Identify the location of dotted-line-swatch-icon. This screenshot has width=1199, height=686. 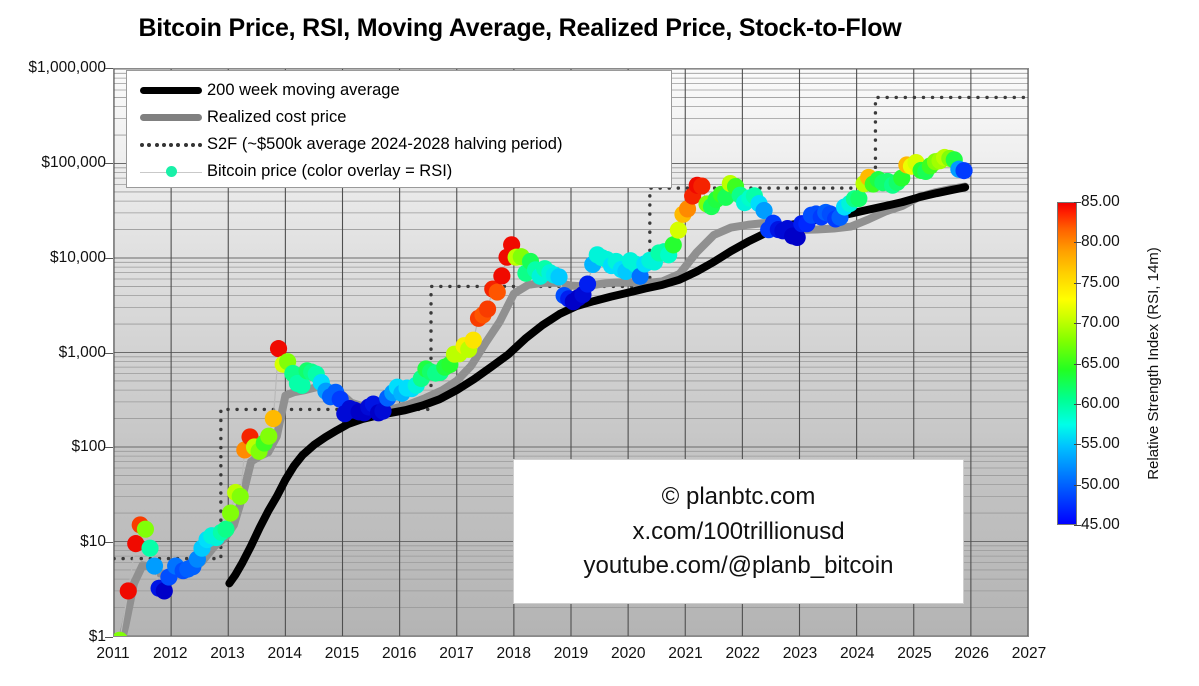
(171, 144).